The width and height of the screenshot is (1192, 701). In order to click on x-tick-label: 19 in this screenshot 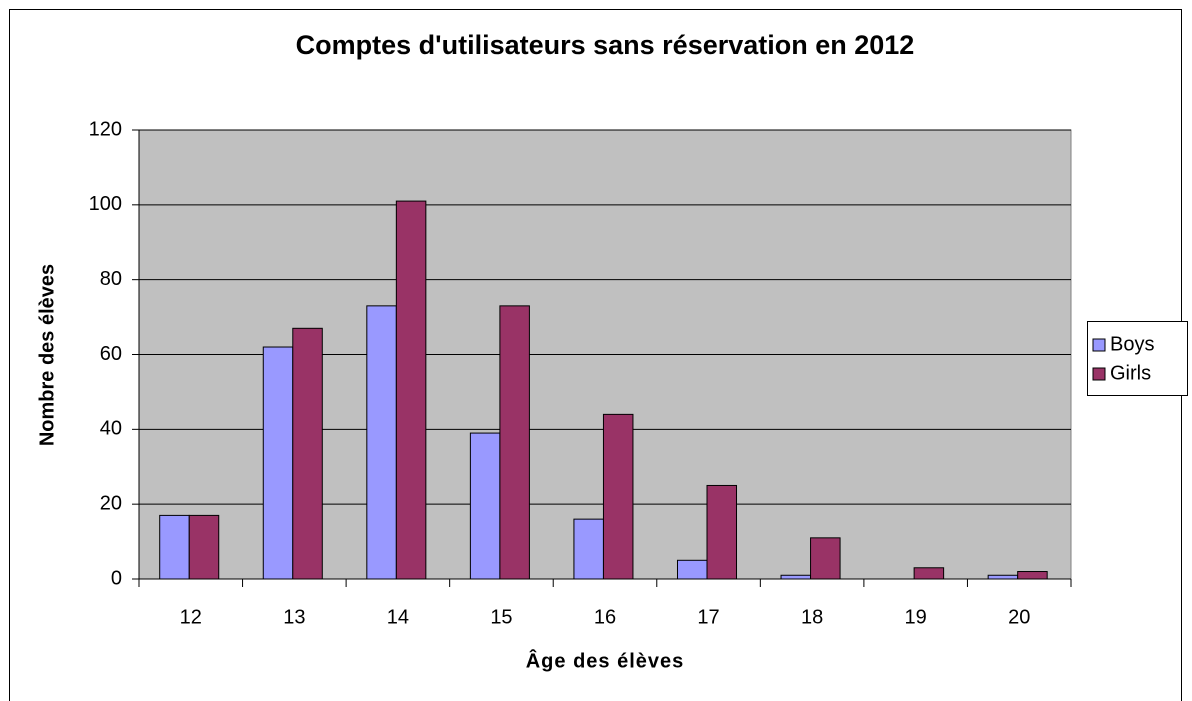, I will do `click(916, 617)`.